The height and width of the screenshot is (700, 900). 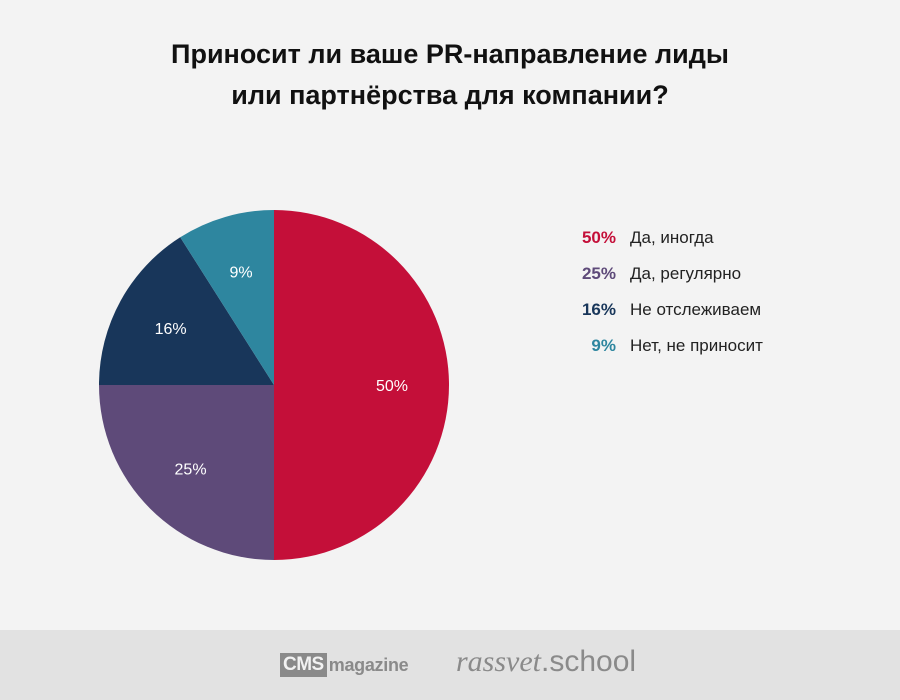 I want to click on rassvet-logo-suffix: .school, so click(x=589, y=661).